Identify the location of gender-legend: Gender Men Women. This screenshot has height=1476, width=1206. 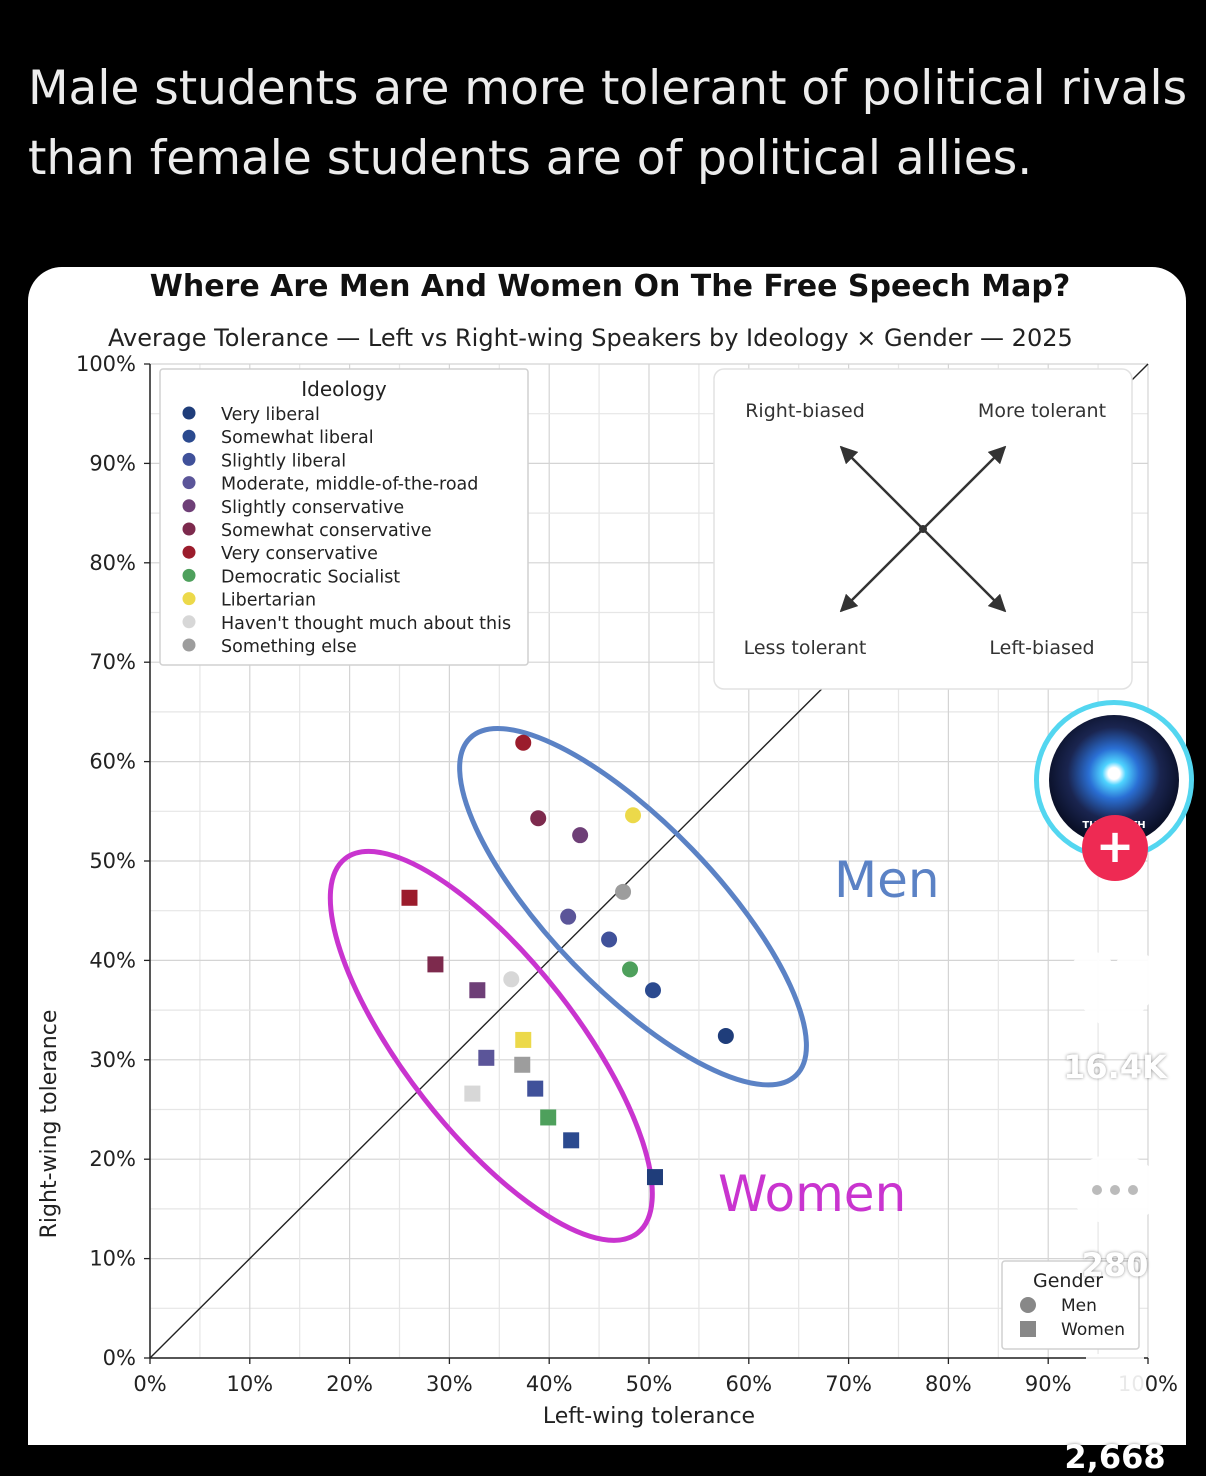
(1070, 1305).